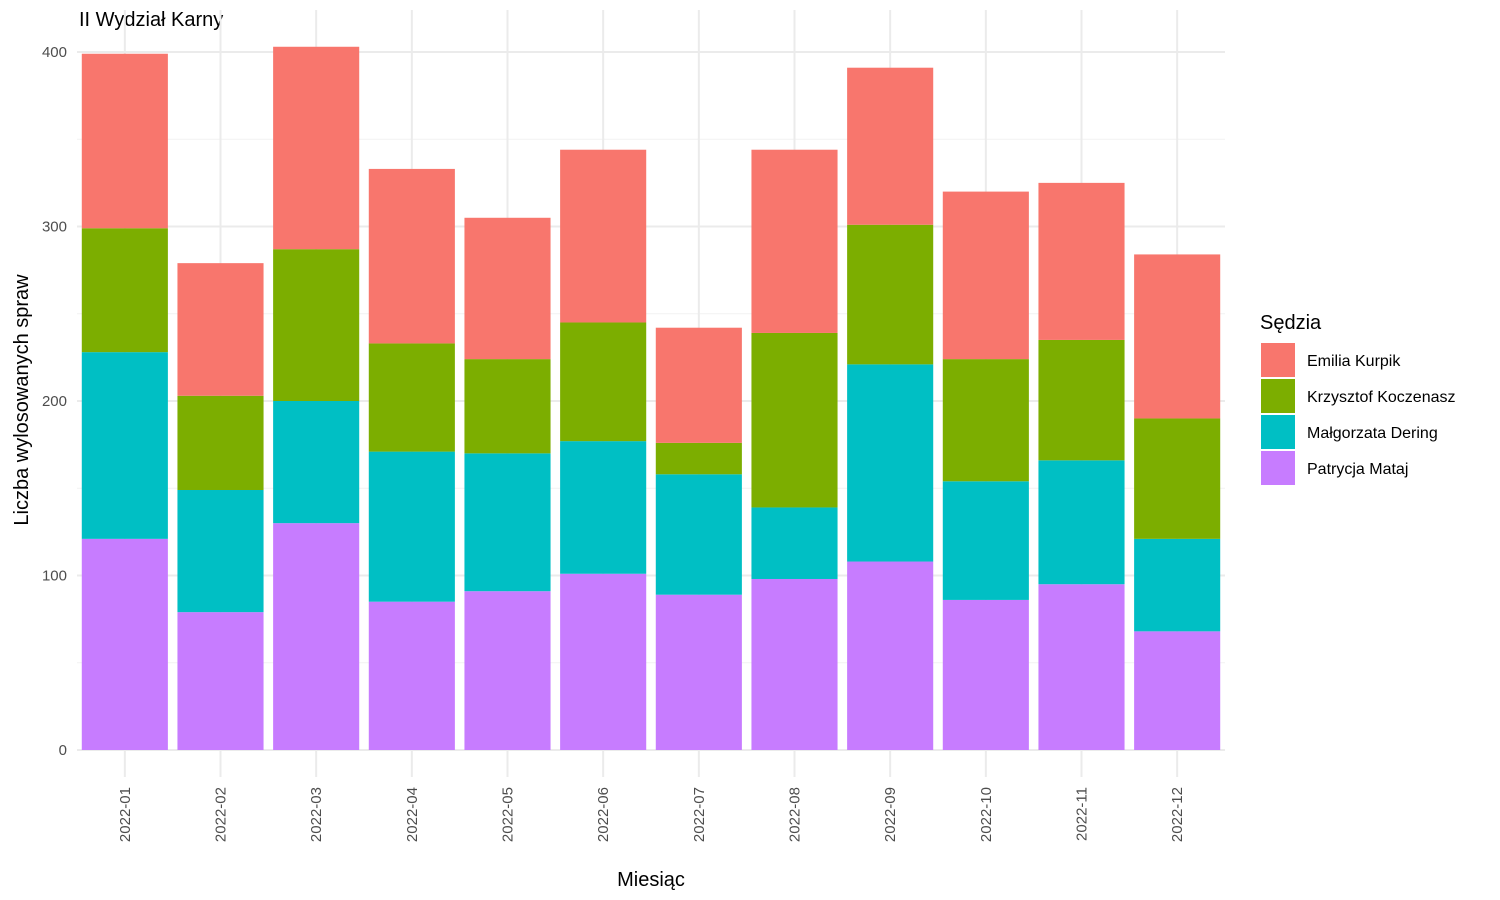 This screenshot has width=1500, height=900. What do you see at coordinates (986, 814) in the screenshot?
I see `x-tick-label: 2022-10` at bounding box center [986, 814].